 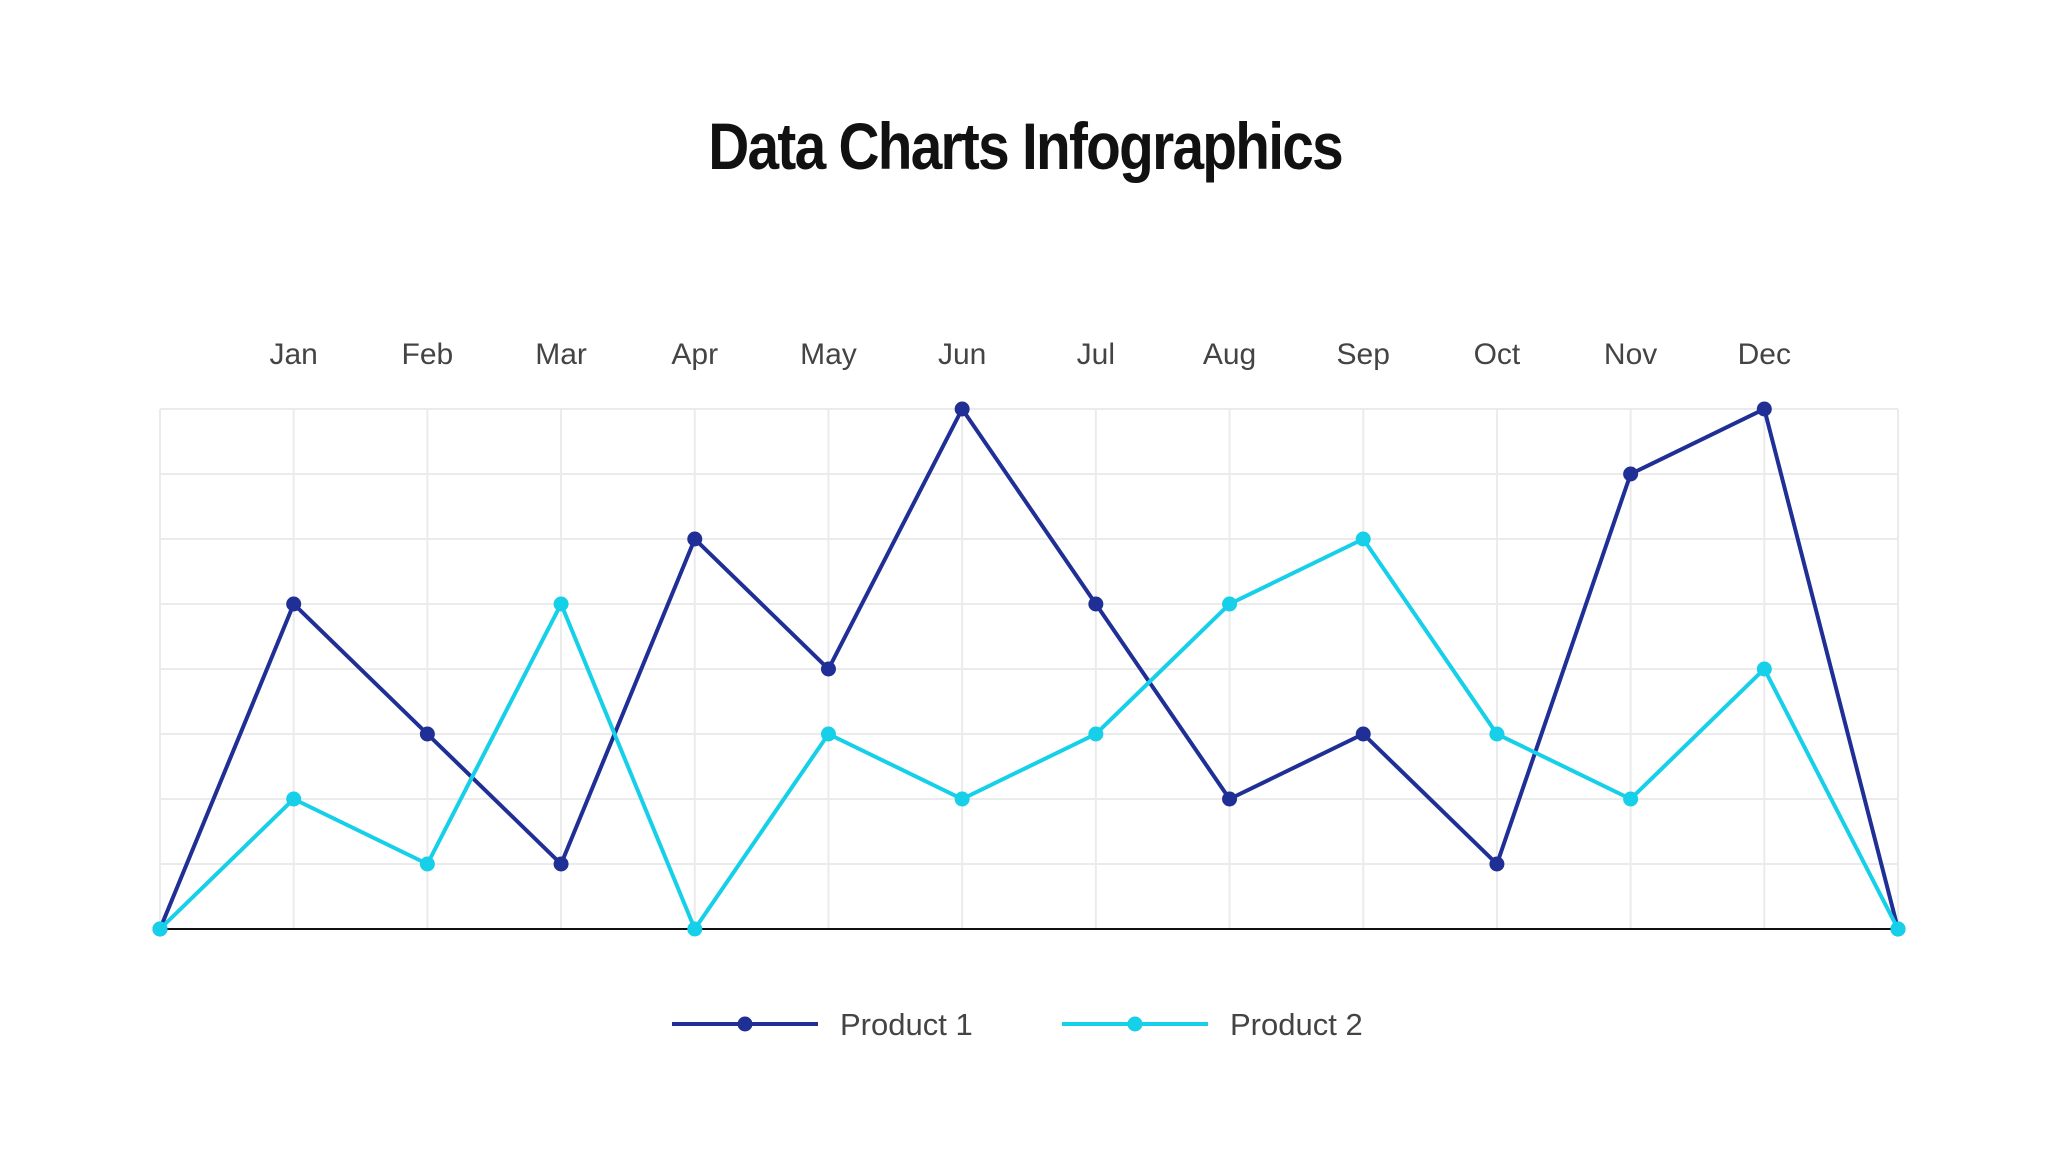 I want to click on x-tick-label: Jun, so click(x=962, y=354).